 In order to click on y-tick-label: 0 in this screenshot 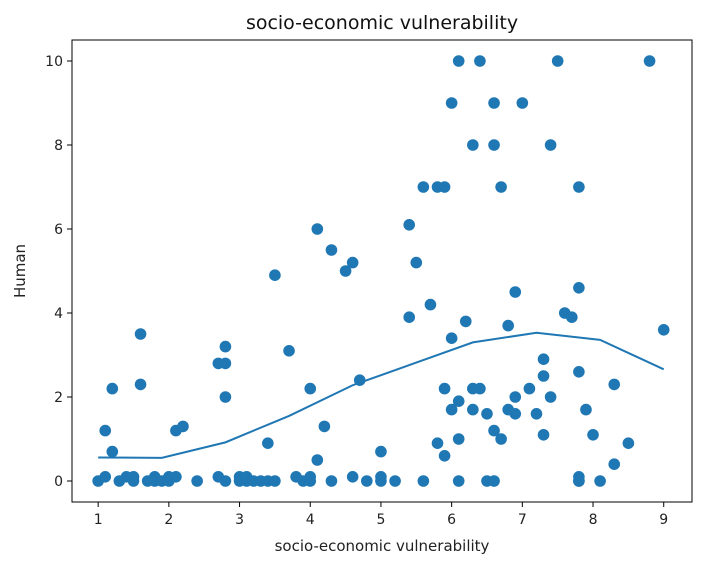, I will do `click(58, 482)`.